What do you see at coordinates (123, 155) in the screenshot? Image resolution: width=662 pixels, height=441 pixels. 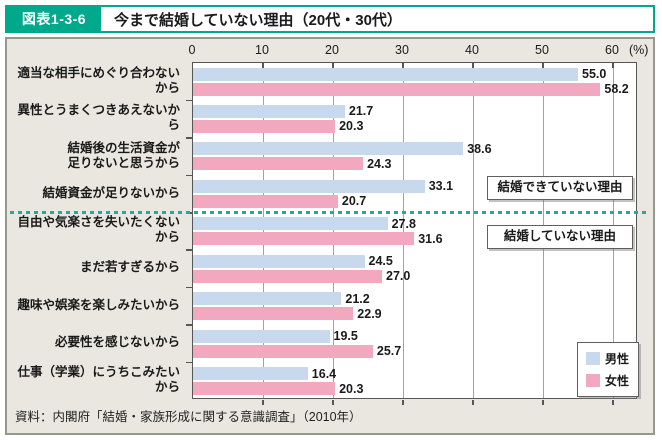 I see `category-label: 結婚後の生活資金が 足りないと思うから` at bounding box center [123, 155].